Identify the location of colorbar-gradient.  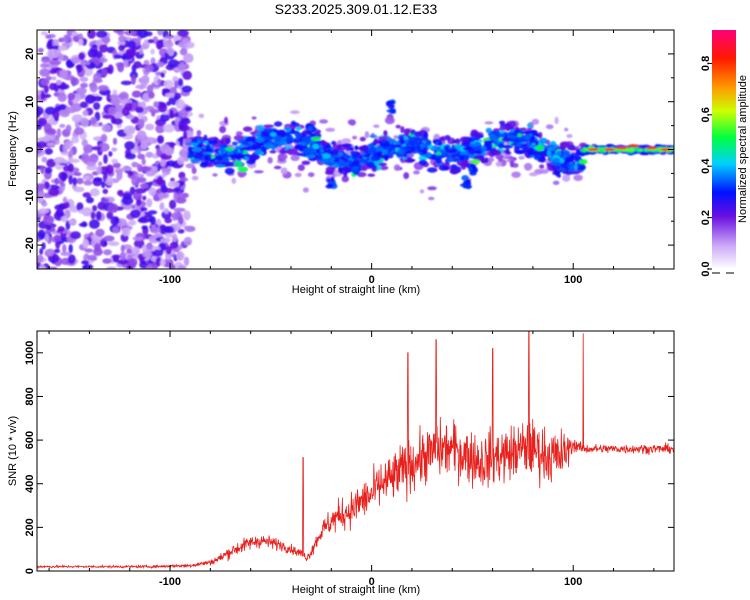
(724, 149).